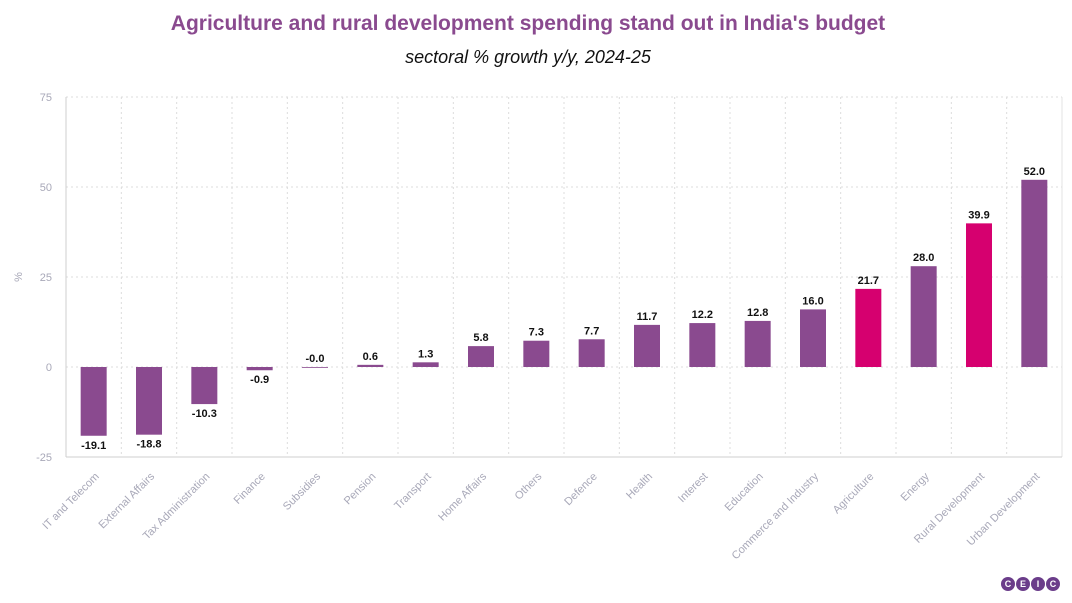  I want to click on category-label: Defence, so click(580, 489).